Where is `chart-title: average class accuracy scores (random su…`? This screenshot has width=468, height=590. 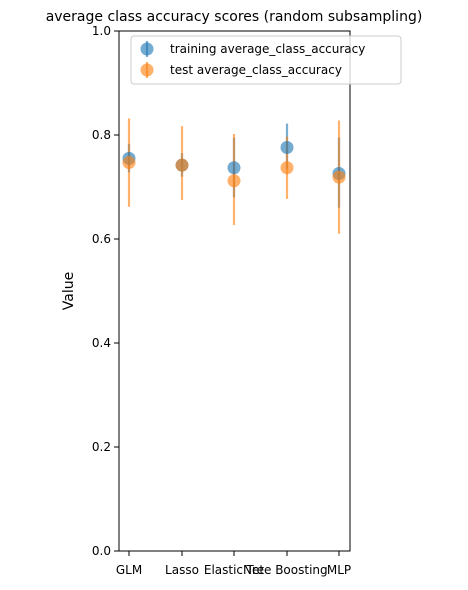 chart-title: average class accuracy scores (random su… is located at coordinates (234, 17).